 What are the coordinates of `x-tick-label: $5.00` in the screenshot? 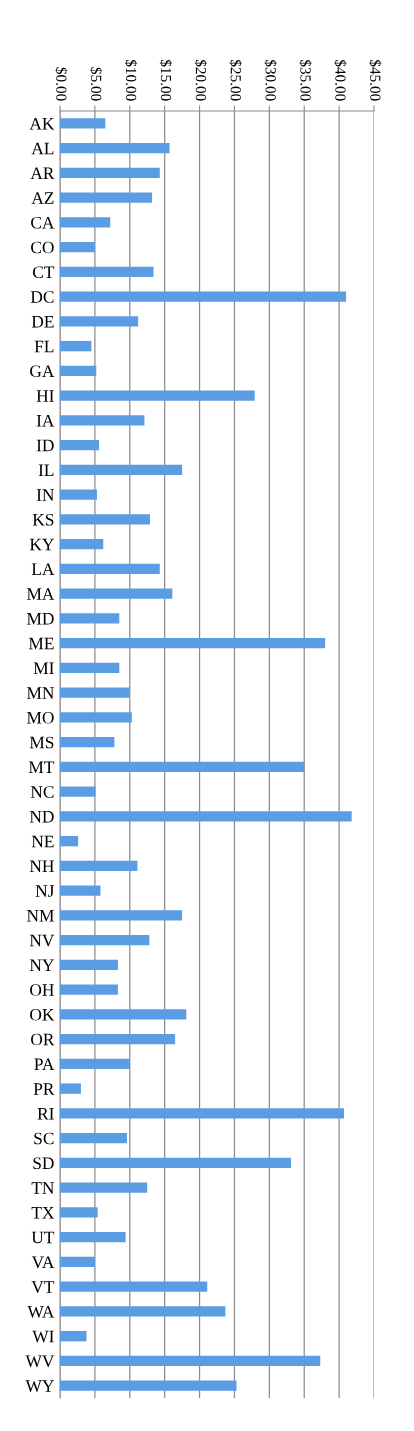 It's located at (96, 84).